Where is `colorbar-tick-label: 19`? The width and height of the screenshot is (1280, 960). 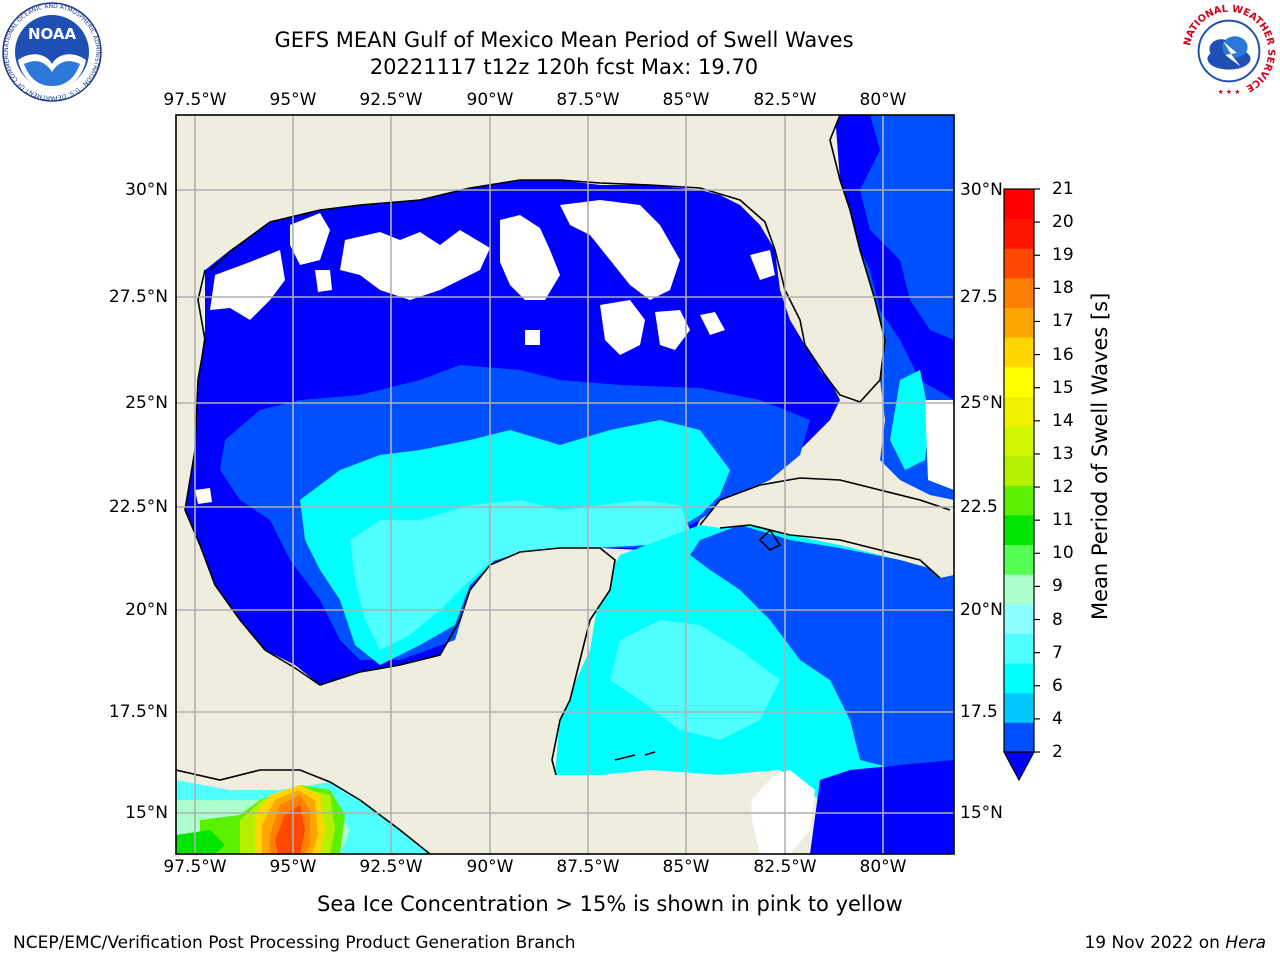
colorbar-tick-label: 19 is located at coordinates (1063, 255).